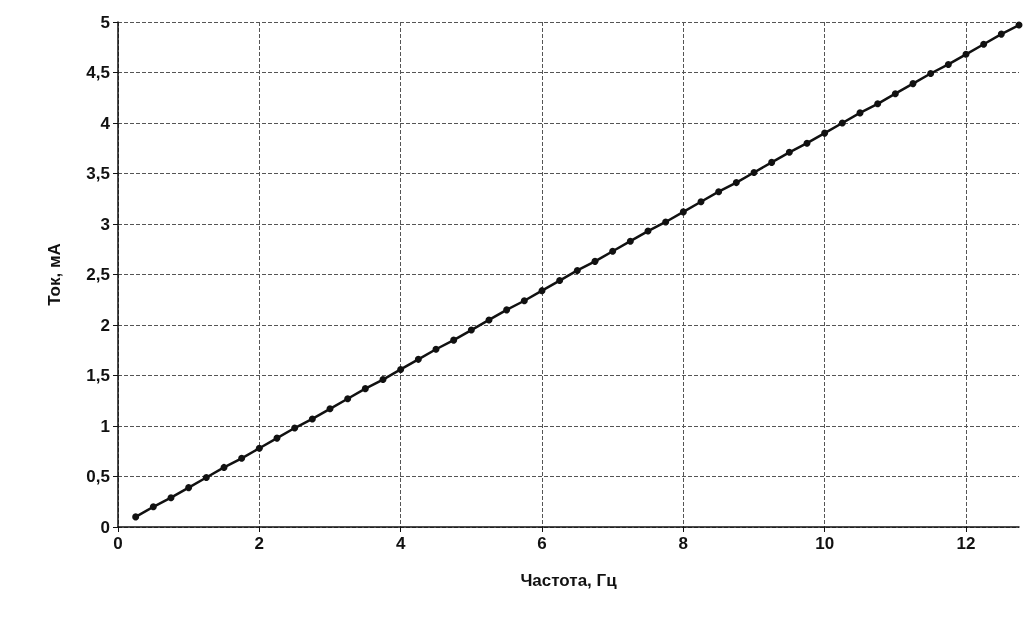 This screenshot has height=620, width=1033. Describe the element at coordinates (105, 22) in the screenshot. I see `y-tick-label: 5` at that location.